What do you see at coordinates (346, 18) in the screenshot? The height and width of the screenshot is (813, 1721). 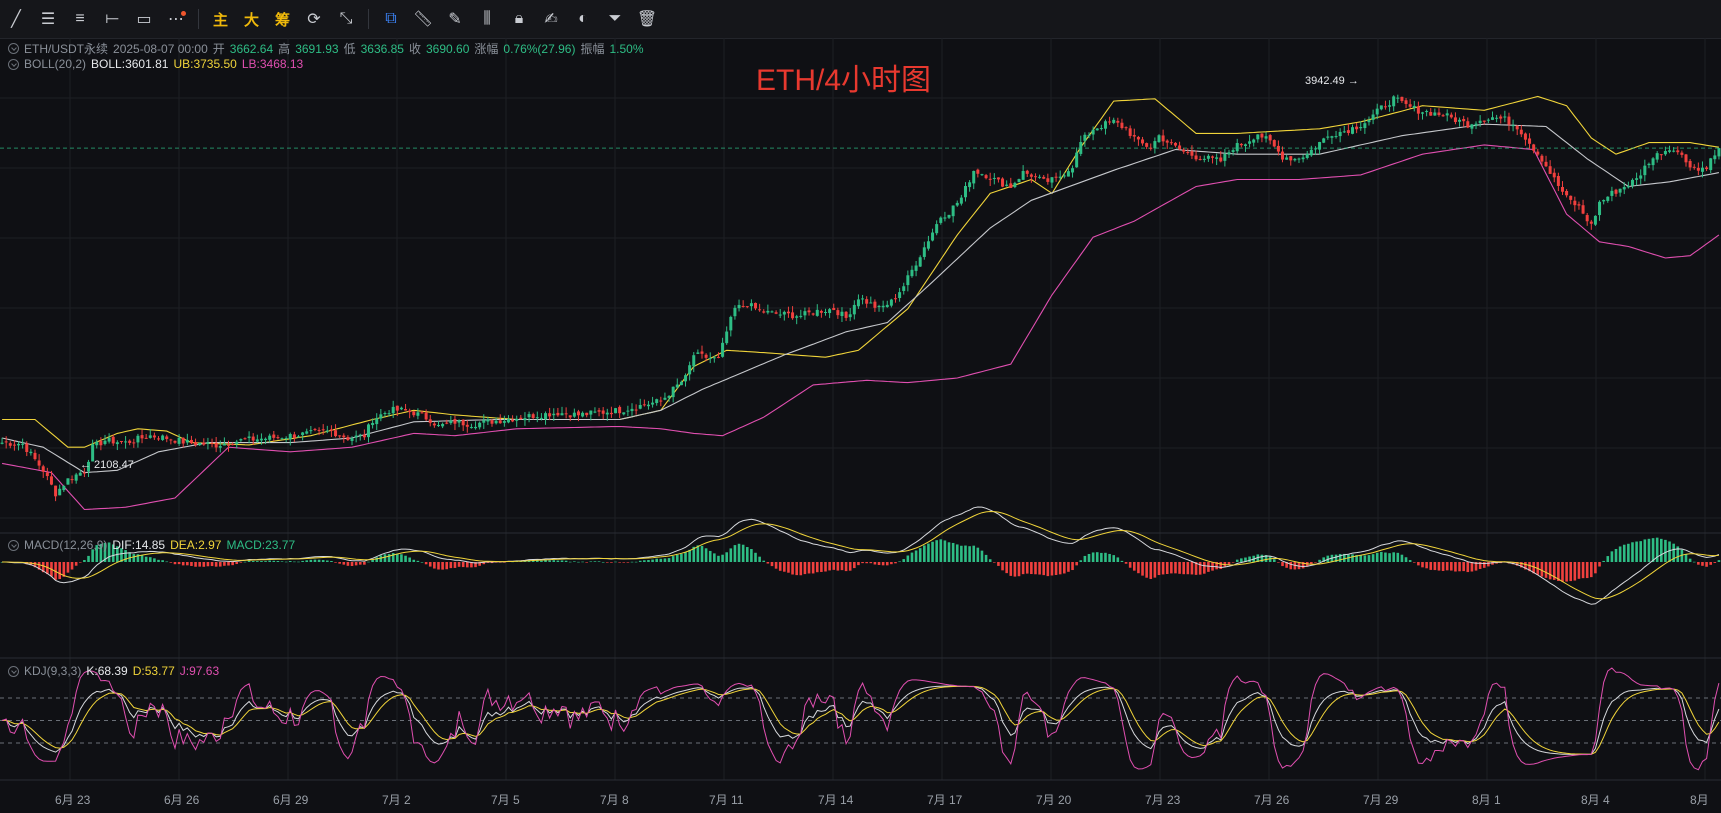 I see `measure-icon: ⤡` at bounding box center [346, 18].